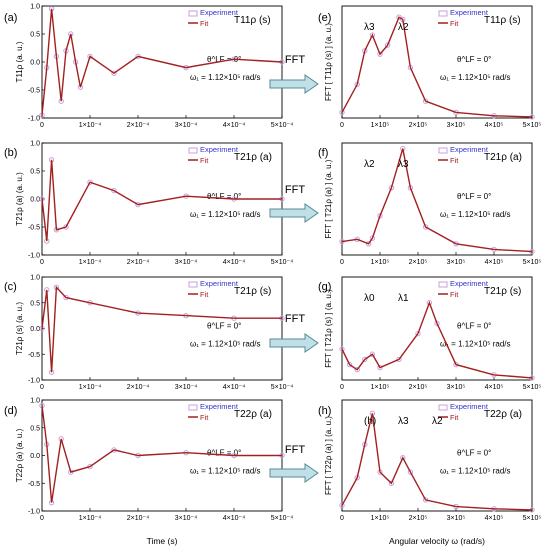 This screenshot has width=550, height=548. I want to click on peak-label: λ1, so click(403, 298).